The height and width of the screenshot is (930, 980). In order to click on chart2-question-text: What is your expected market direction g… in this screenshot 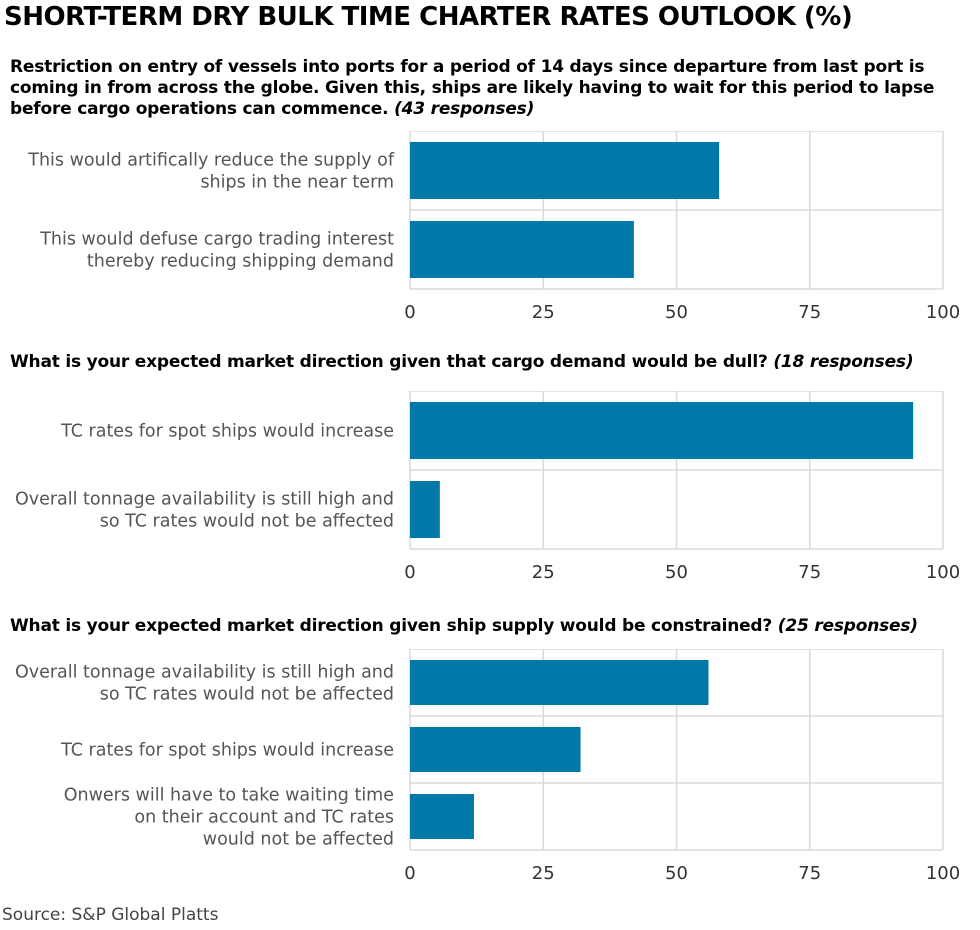, I will do `click(389, 362)`.